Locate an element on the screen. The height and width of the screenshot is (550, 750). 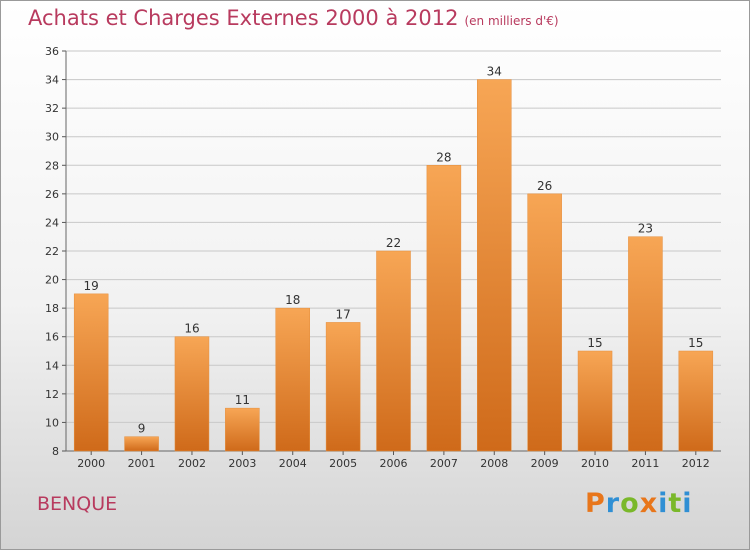
y-tick-label: 28 is located at coordinates (52, 165).